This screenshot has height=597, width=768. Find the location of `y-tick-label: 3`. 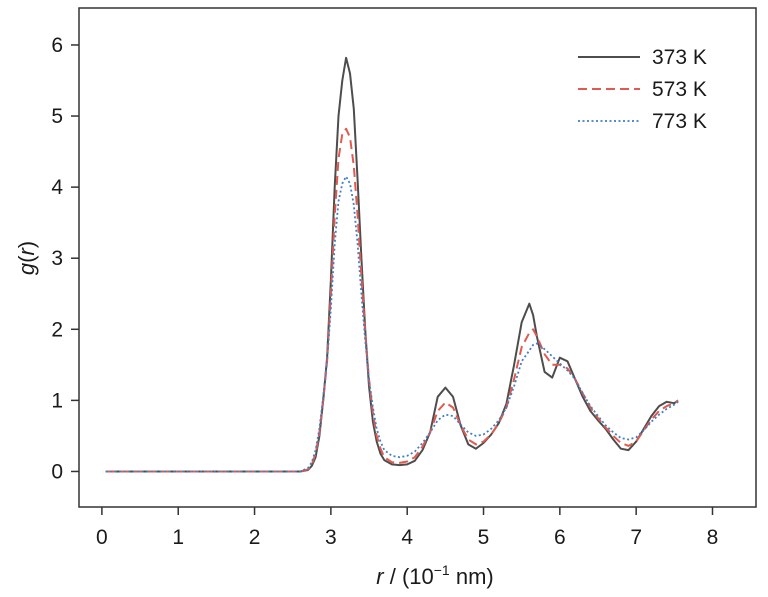

y-tick-label: 3 is located at coordinates (57, 258).